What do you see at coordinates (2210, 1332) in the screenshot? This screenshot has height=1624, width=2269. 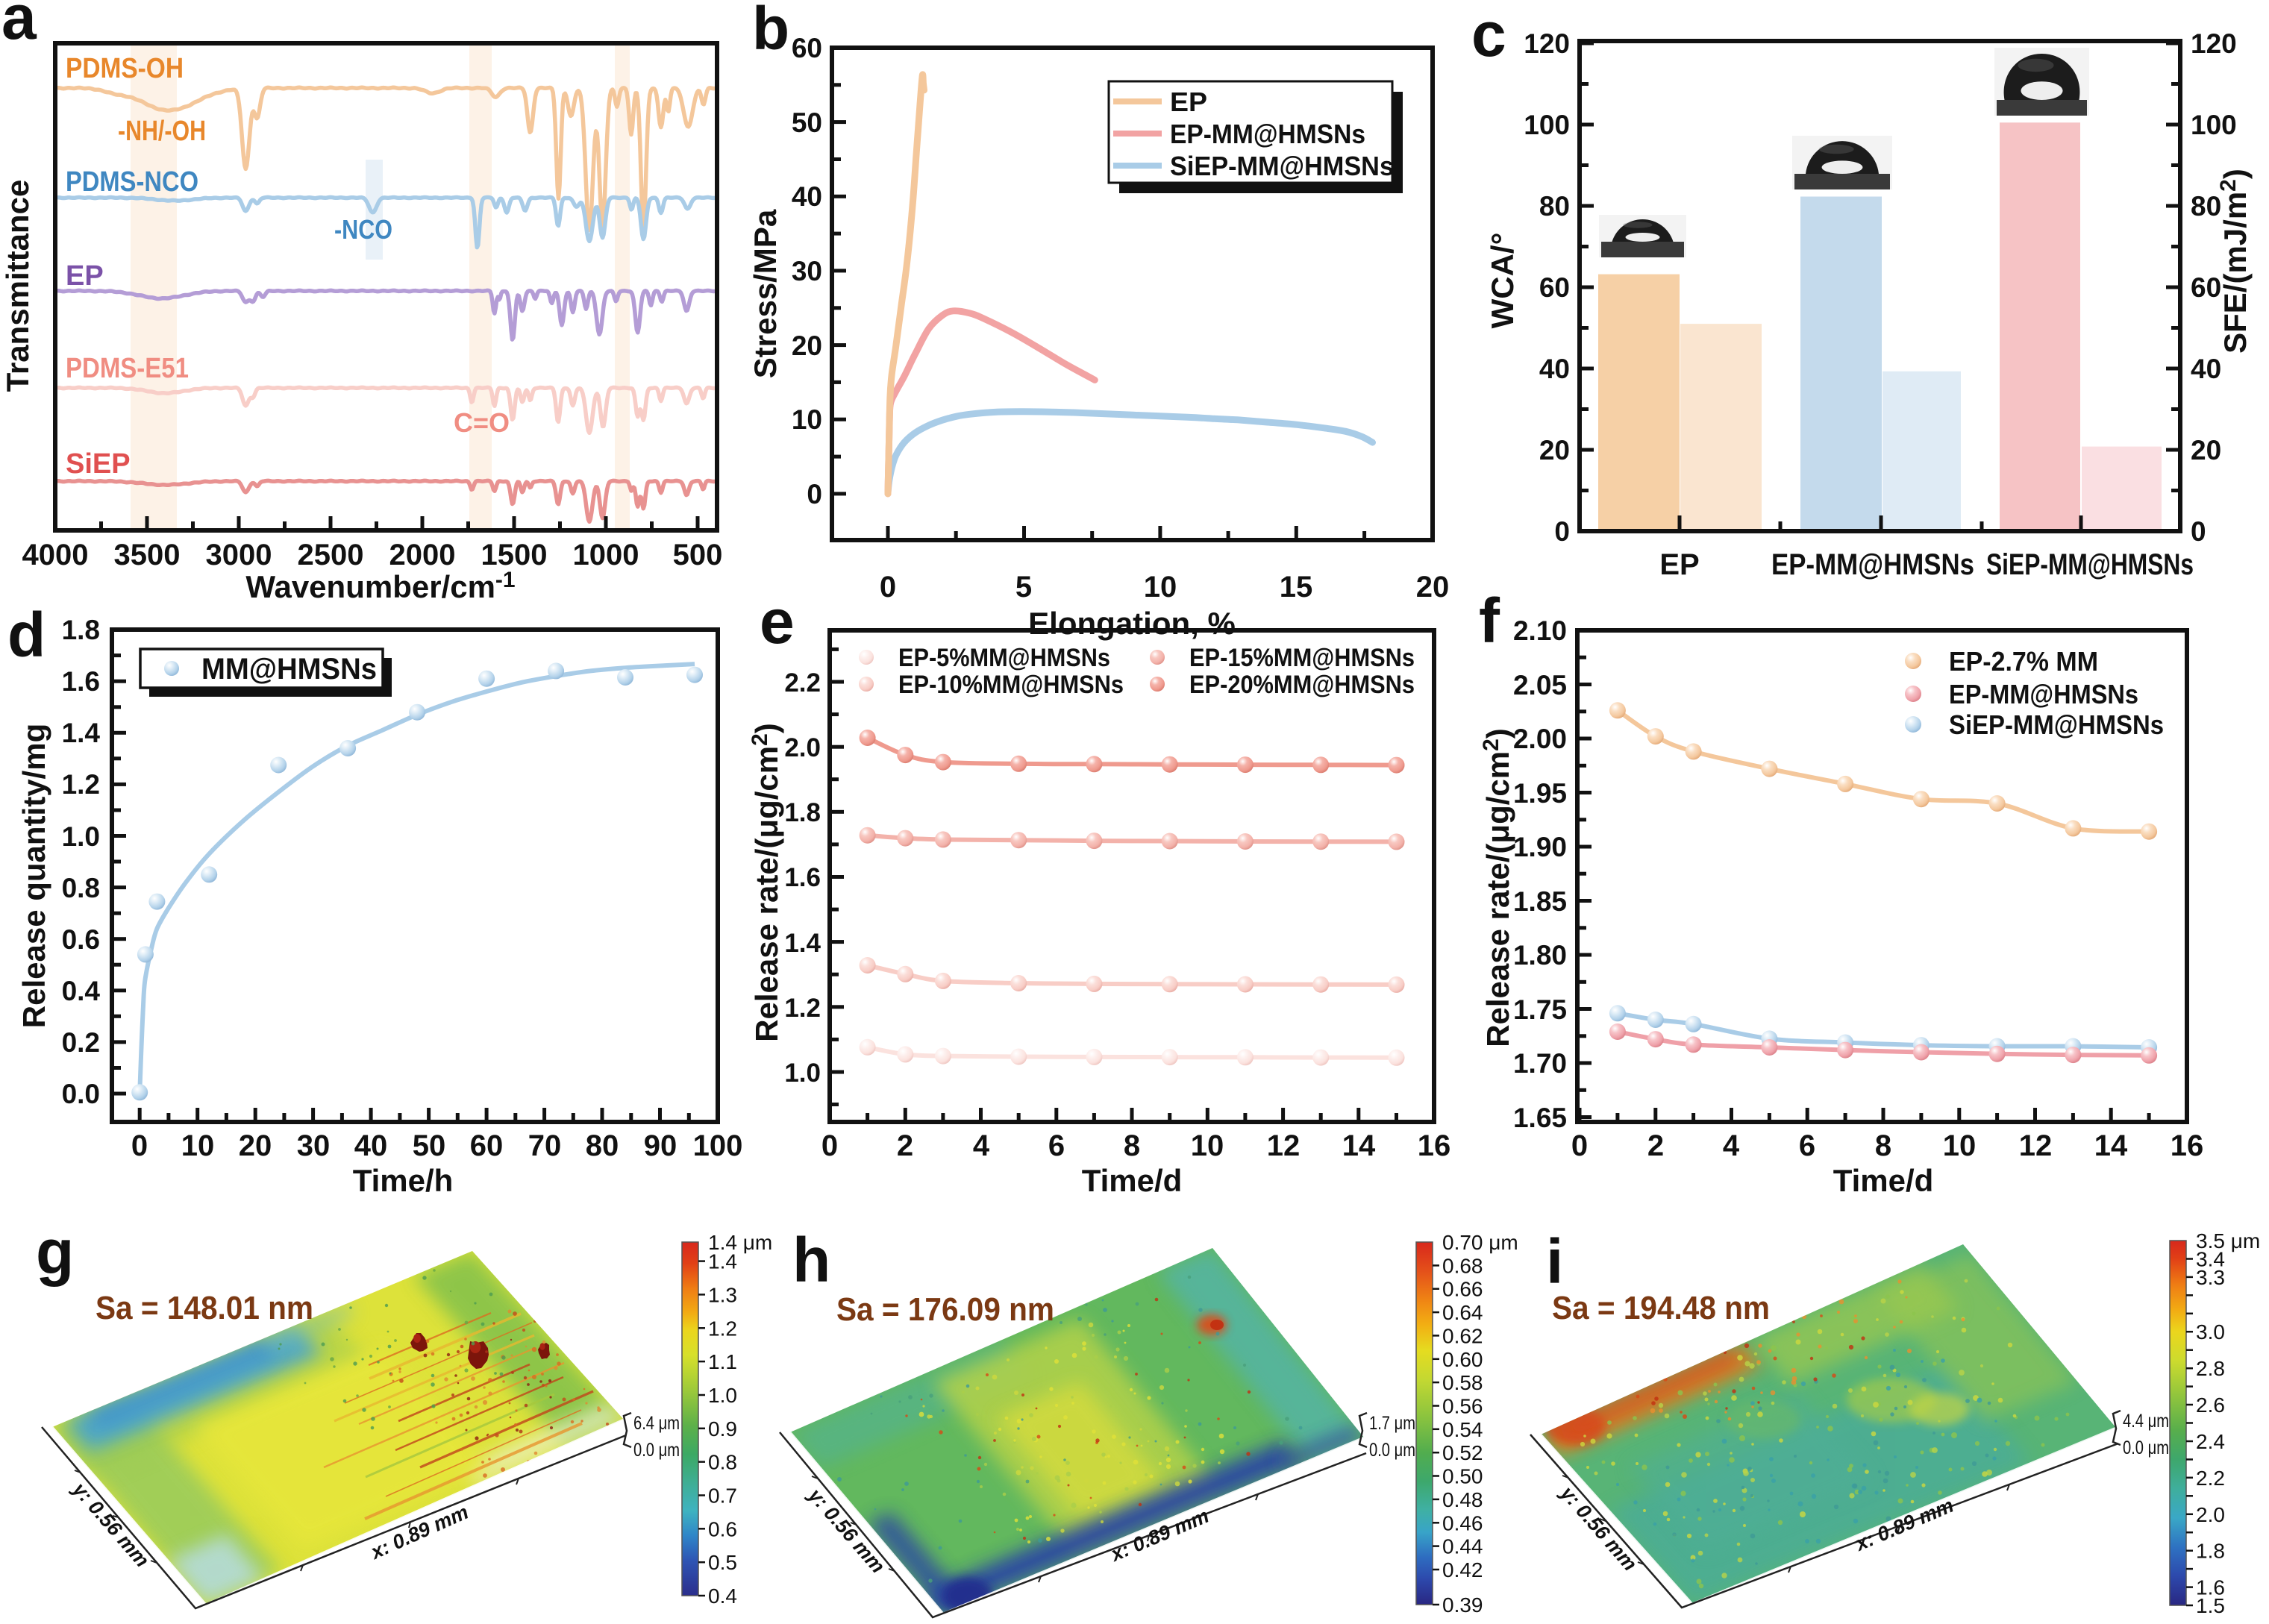 I see `svg-text: 3.0` at bounding box center [2210, 1332].